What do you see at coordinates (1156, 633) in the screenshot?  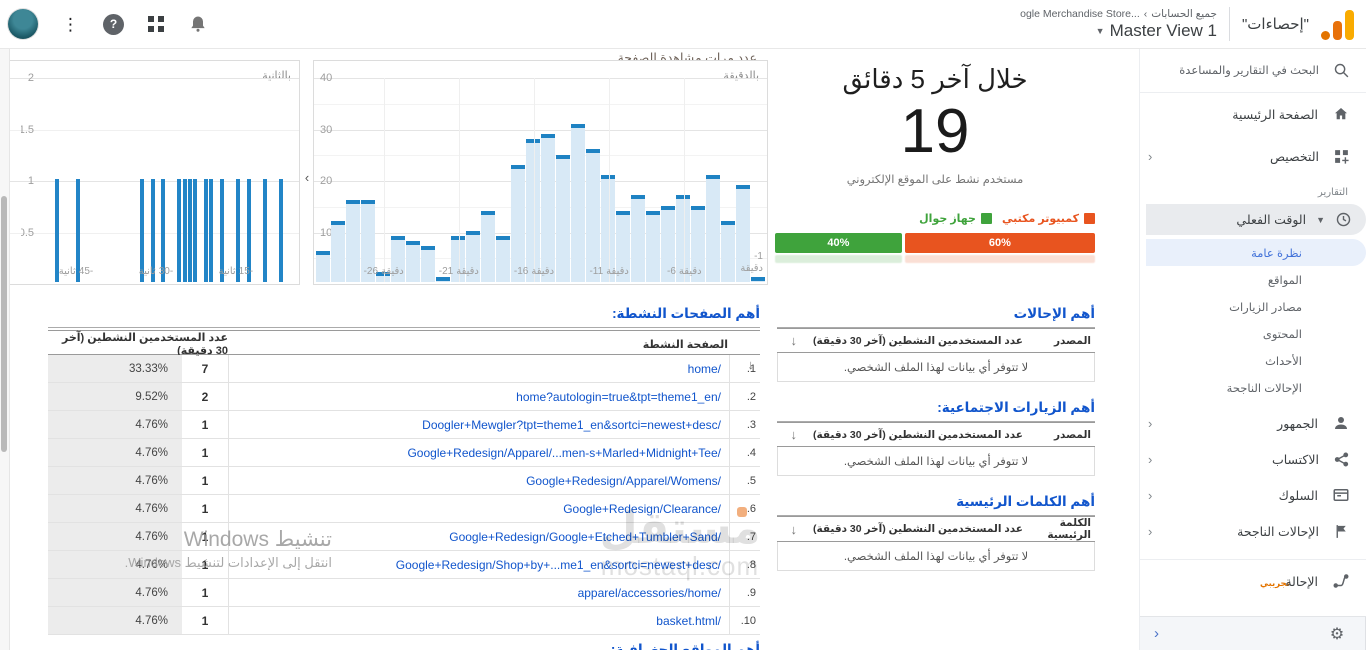 I see `collapse-sidebar-chevron-icon: ›` at bounding box center [1156, 633].